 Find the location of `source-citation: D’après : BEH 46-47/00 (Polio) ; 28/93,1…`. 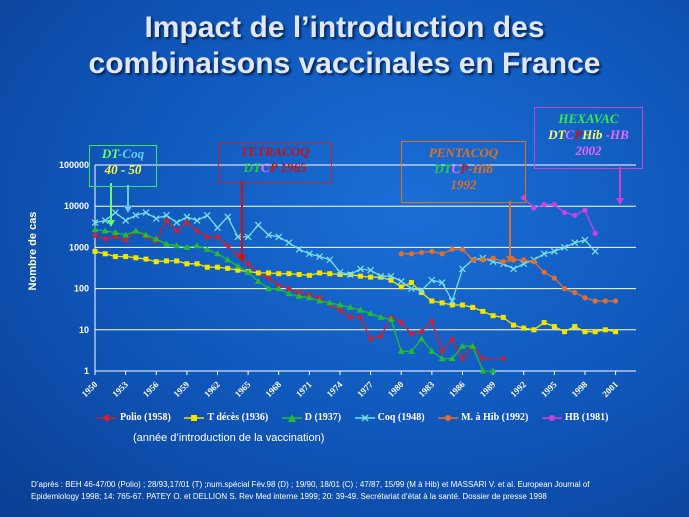

source-citation: D’après : BEH 46-47/00 (Polio) ; 28/93,1… is located at coordinates (310, 490).